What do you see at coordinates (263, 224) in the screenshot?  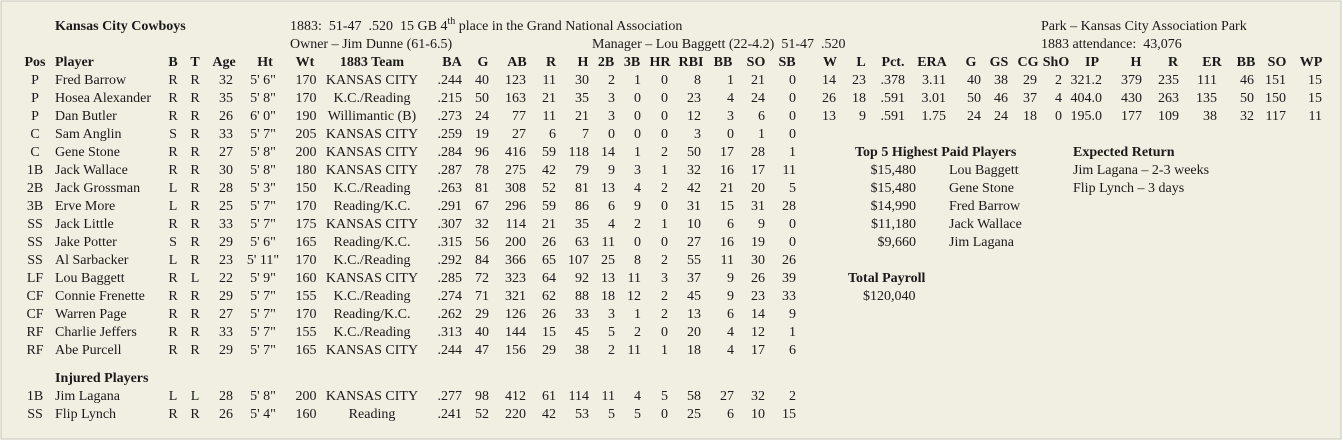 I see `table-cell: 5' 7"` at bounding box center [263, 224].